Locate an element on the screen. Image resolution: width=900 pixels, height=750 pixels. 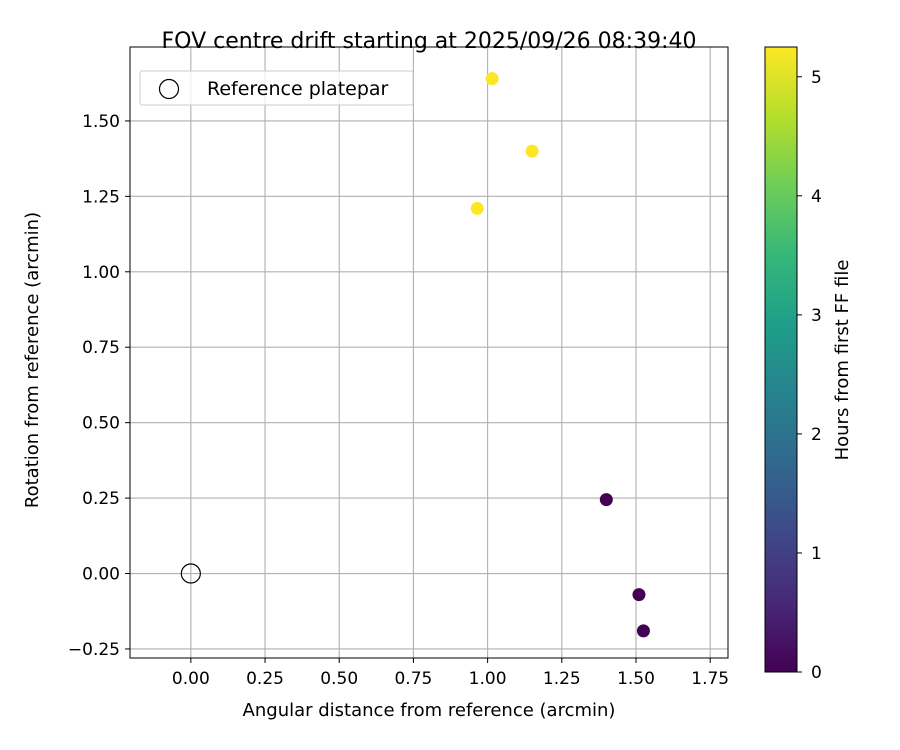
reference-point-marker is located at coordinates (190, 573).